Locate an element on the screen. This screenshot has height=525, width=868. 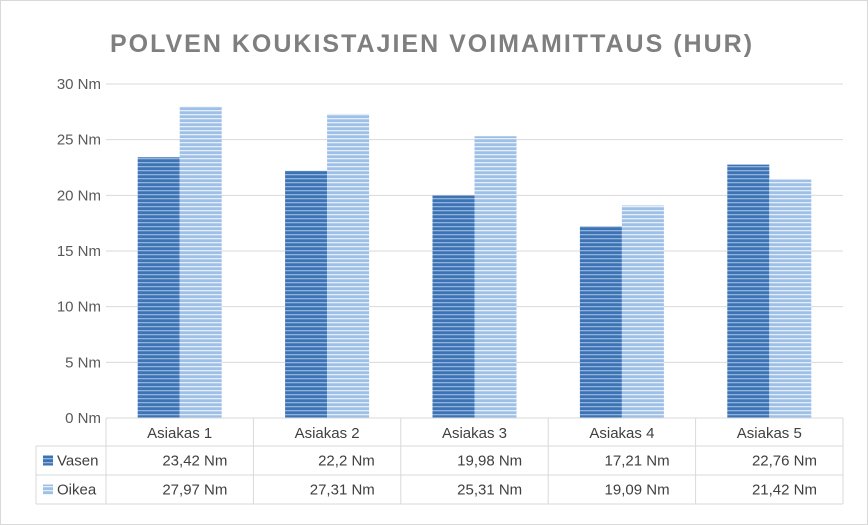
category-label: Asiakas 2 is located at coordinates (327, 433).